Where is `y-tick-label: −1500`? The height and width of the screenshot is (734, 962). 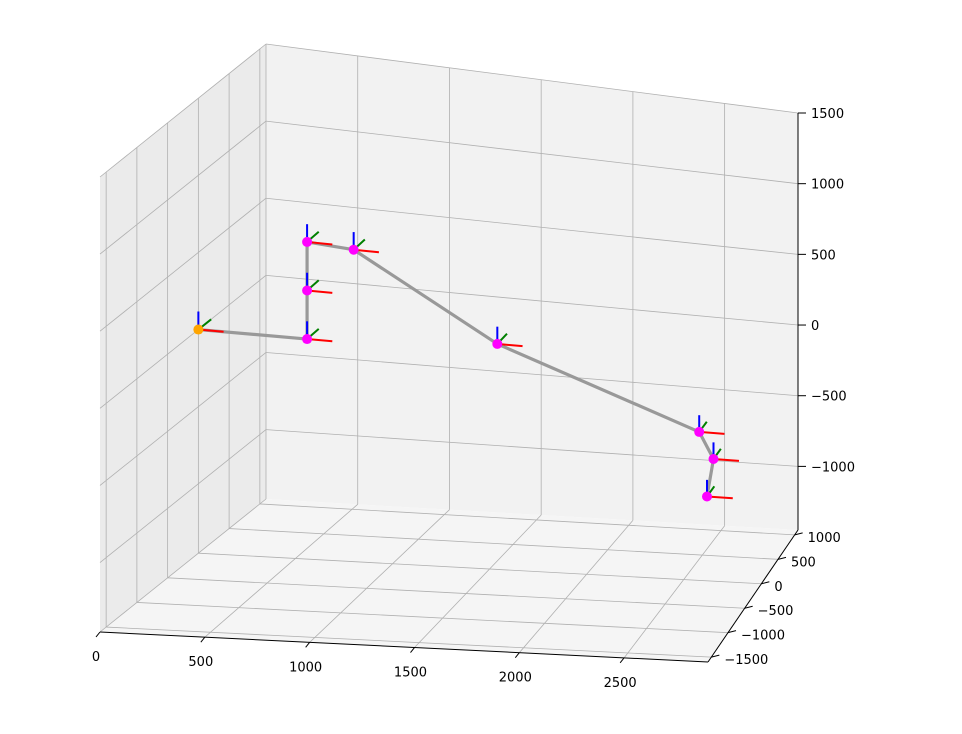 y-tick-label: −1500 is located at coordinates (746, 660).